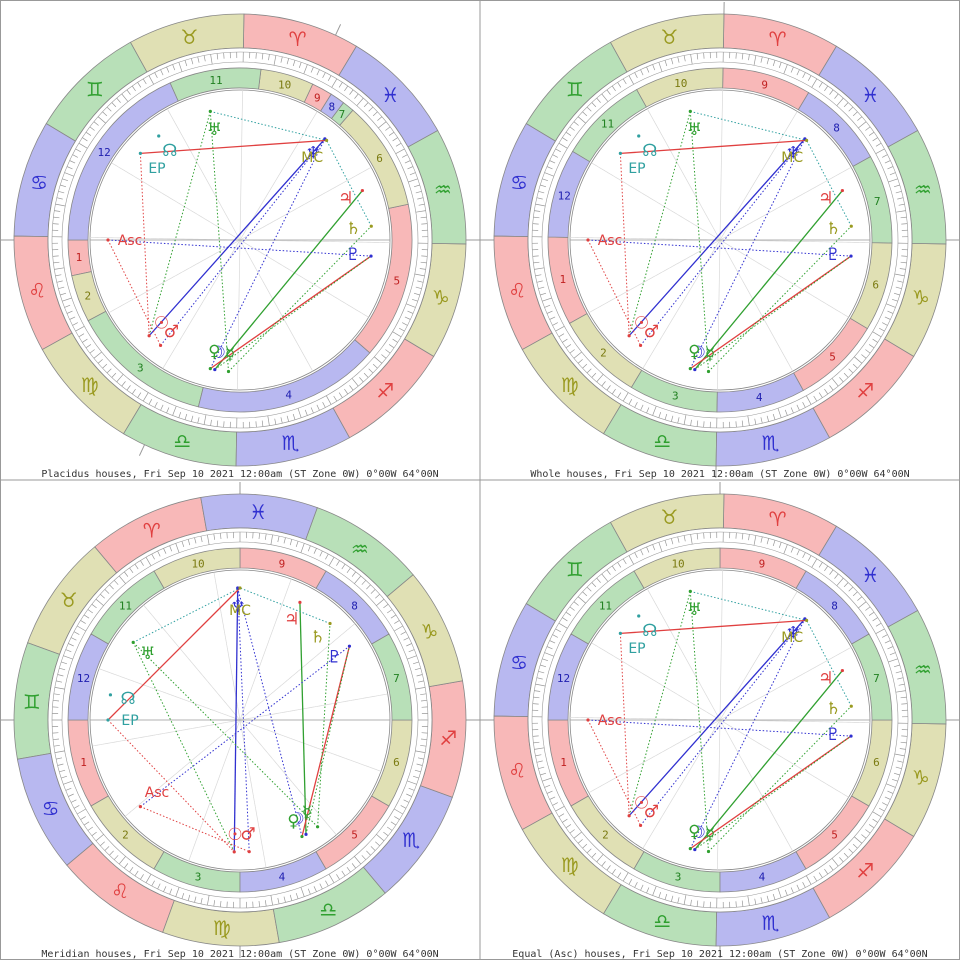 The width and height of the screenshot is (960, 960). What do you see at coordinates (570, 865) in the screenshot?
I see `sign-glyph: ♍` at bounding box center [570, 865].